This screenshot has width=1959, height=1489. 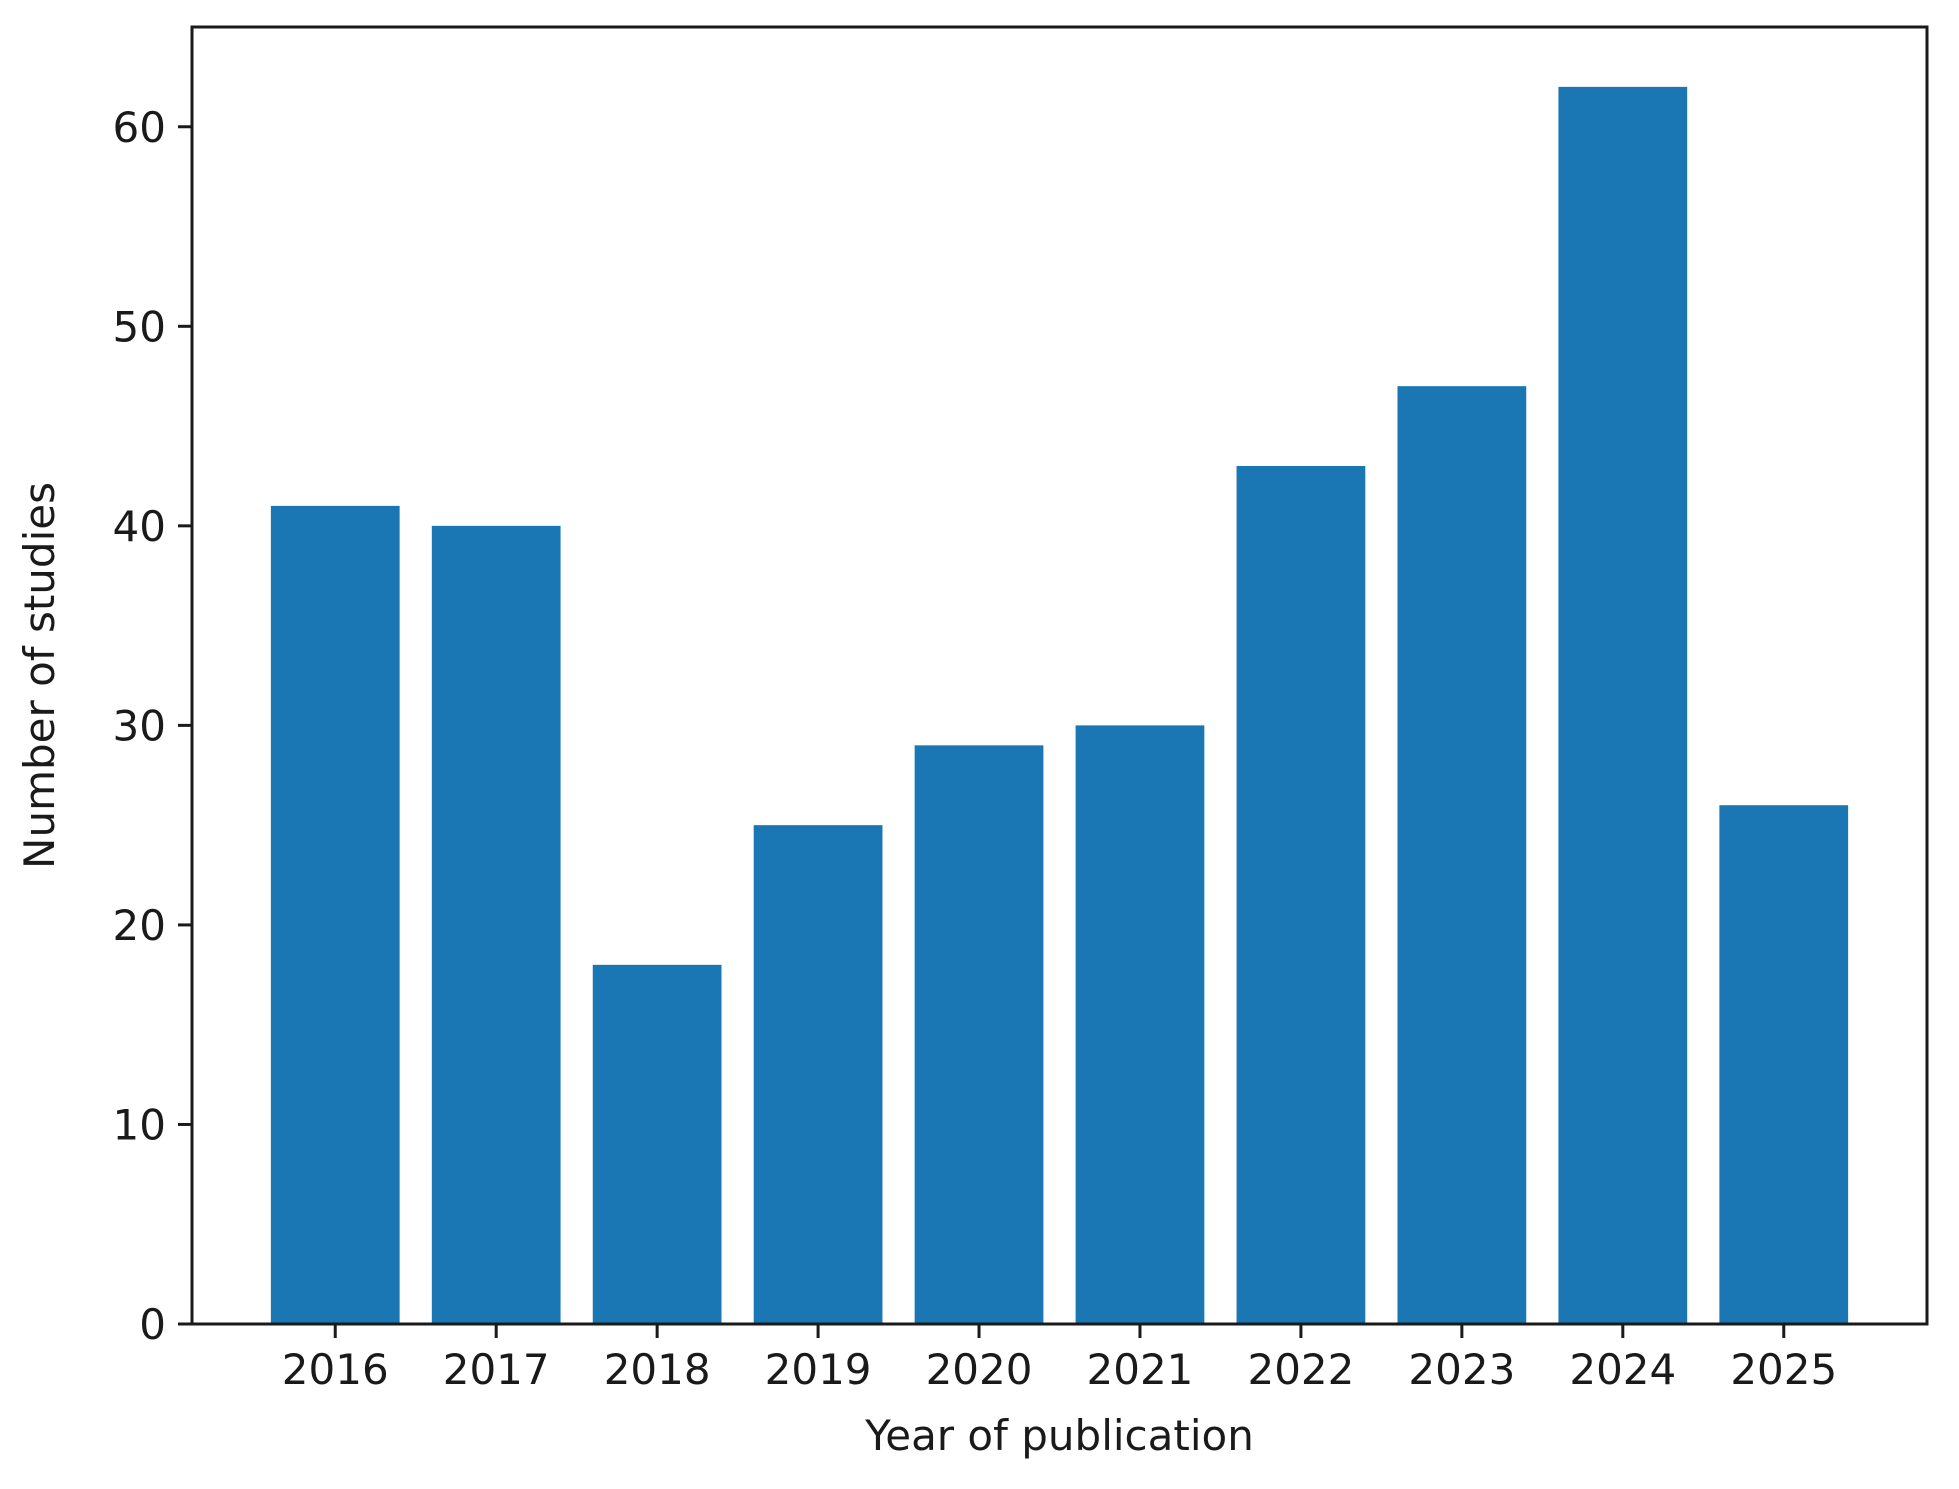 What do you see at coordinates (139, 725) in the screenshot?
I see `y-tick-label-30: 30` at bounding box center [139, 725].